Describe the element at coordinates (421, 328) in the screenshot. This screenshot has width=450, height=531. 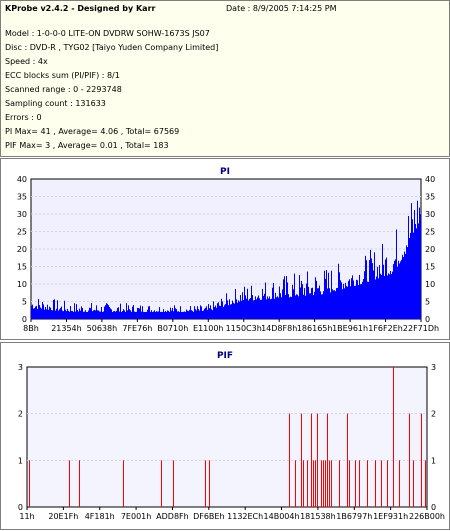
I see `pi-x-tick-label: 22F71Dh` at that location.